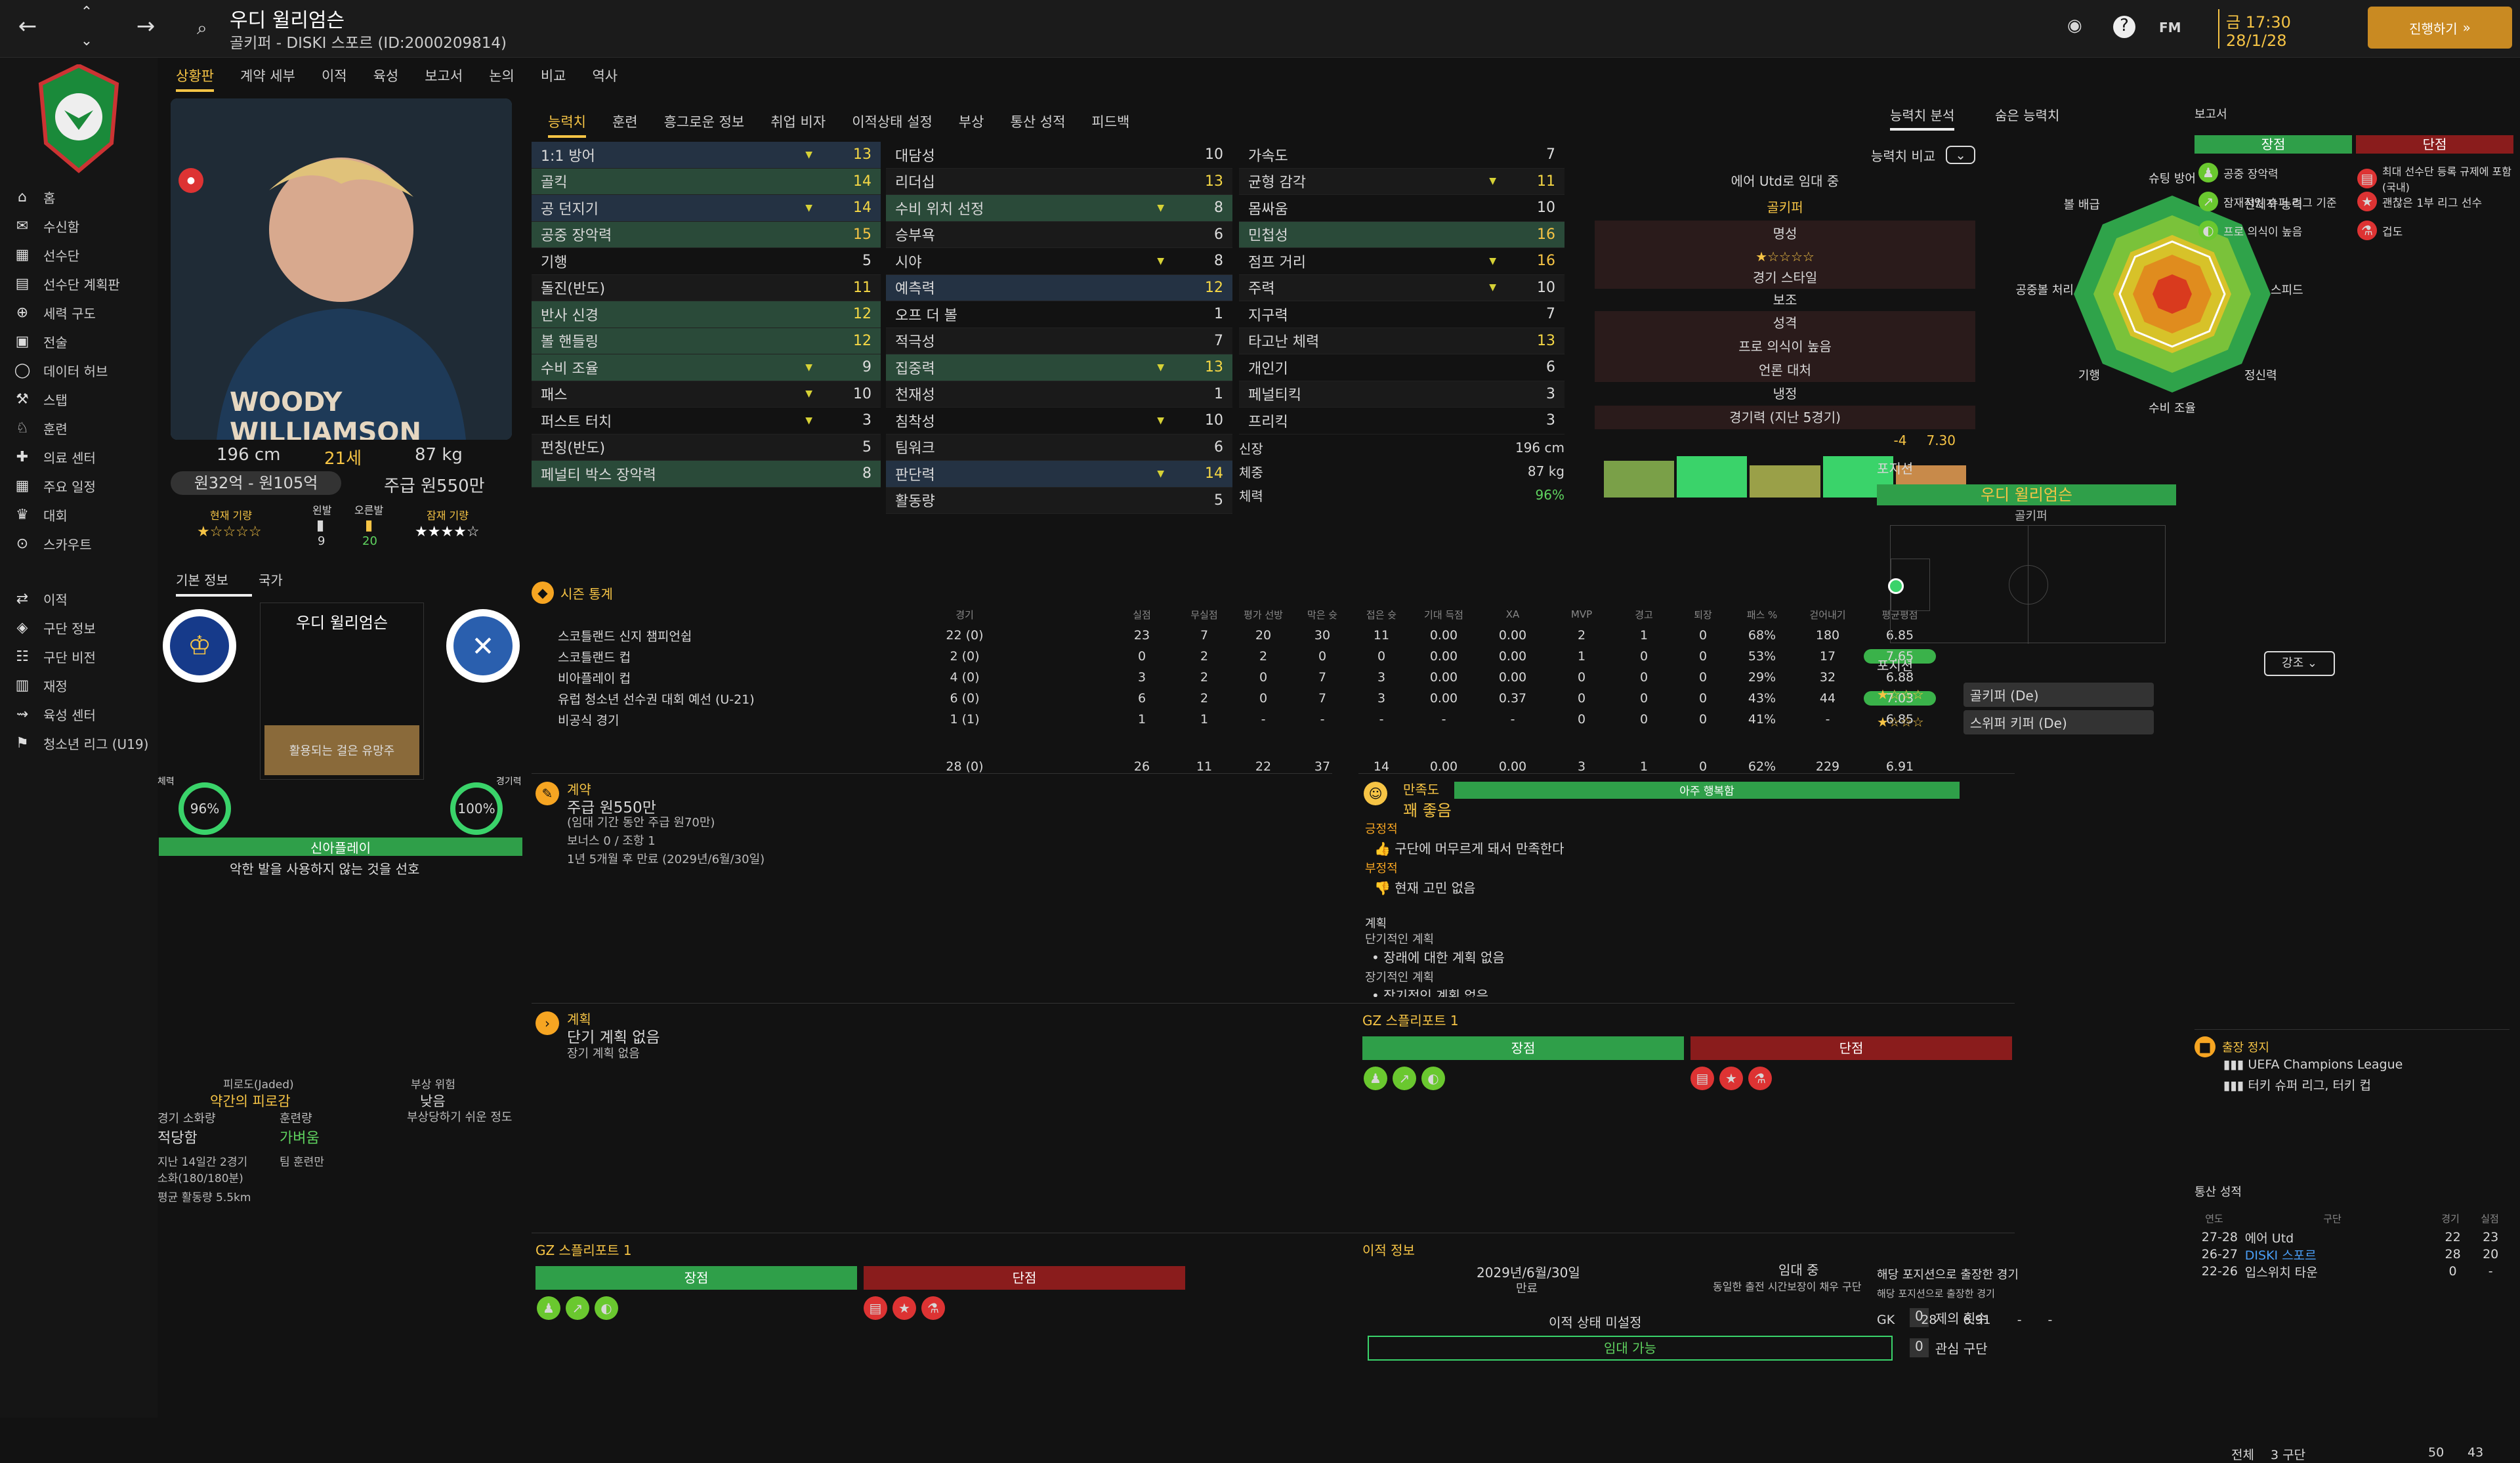  What do you see at coordinates (1142, 614) in the screenshot?
I see `stats-header: 실점` at bounding box center [1142, 614].